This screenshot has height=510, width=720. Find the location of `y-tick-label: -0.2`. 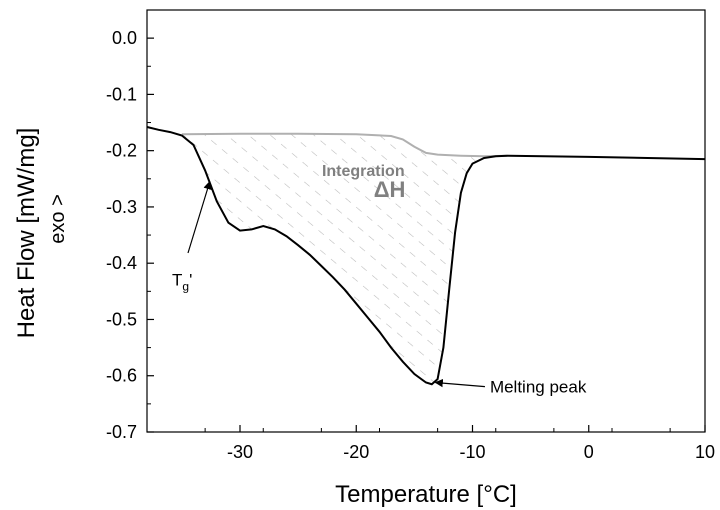

y-tick-label: -0.2 is located at coordinates (121, 151).